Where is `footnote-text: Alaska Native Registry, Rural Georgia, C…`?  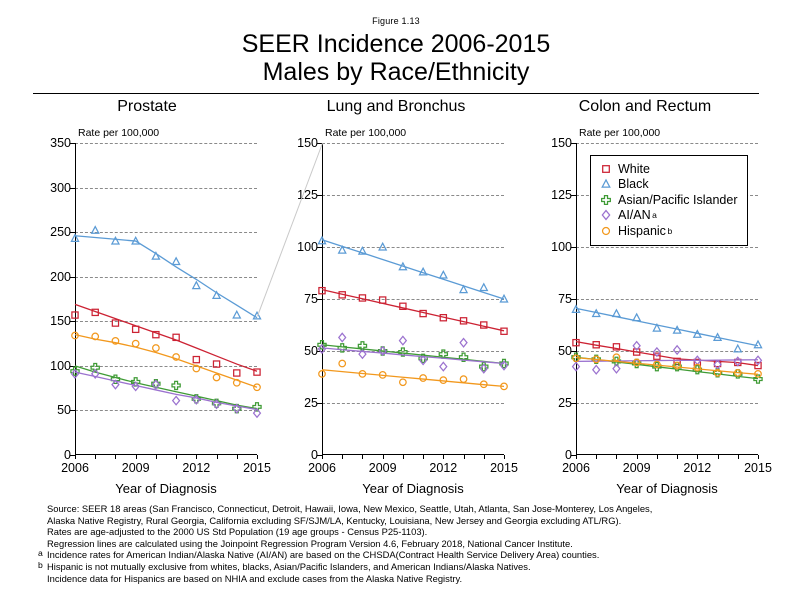
footnote-text: Alaska Native Registry, Rural Georgia, C… is located at coordinates (334, 520).